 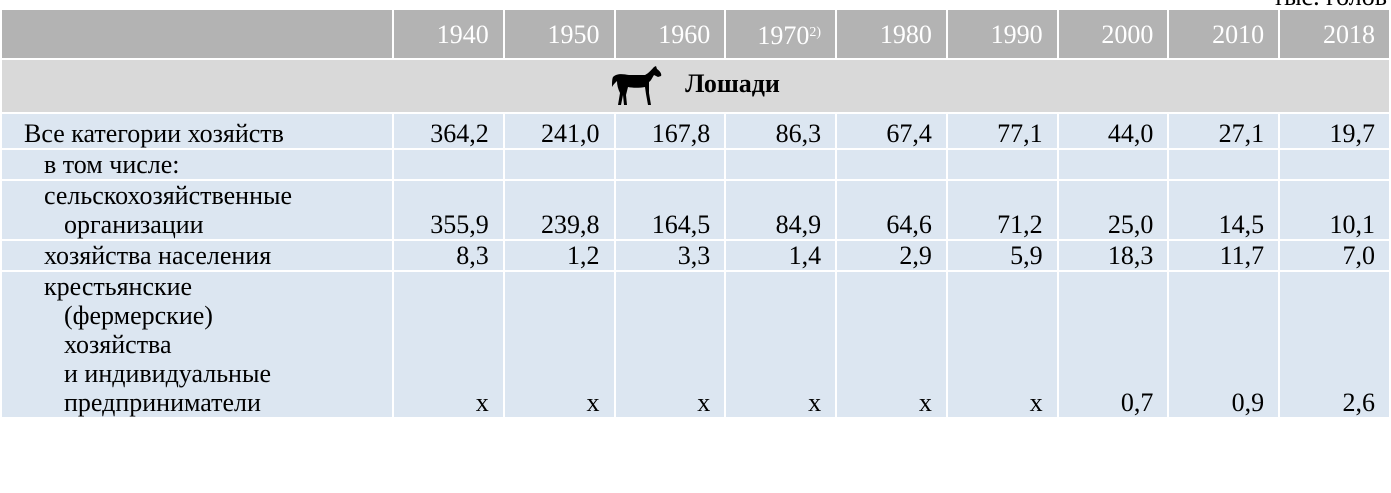 What do you see at coordinates (167, 373) in the screenshot?
I see `label-line: и индивидуальные` at bounding box center [167, 373].